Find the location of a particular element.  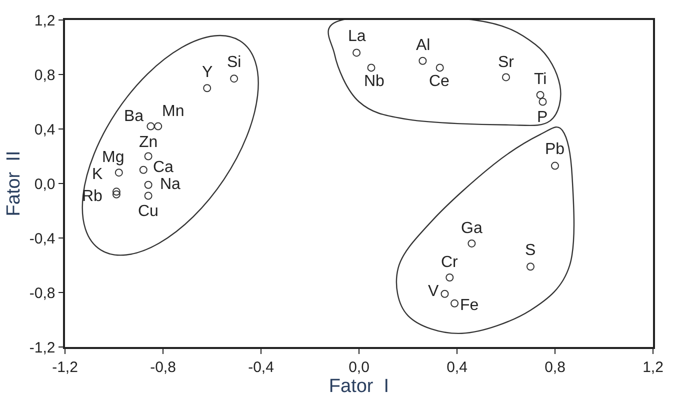

annotation: Ga is located at coordinates (471, 228).